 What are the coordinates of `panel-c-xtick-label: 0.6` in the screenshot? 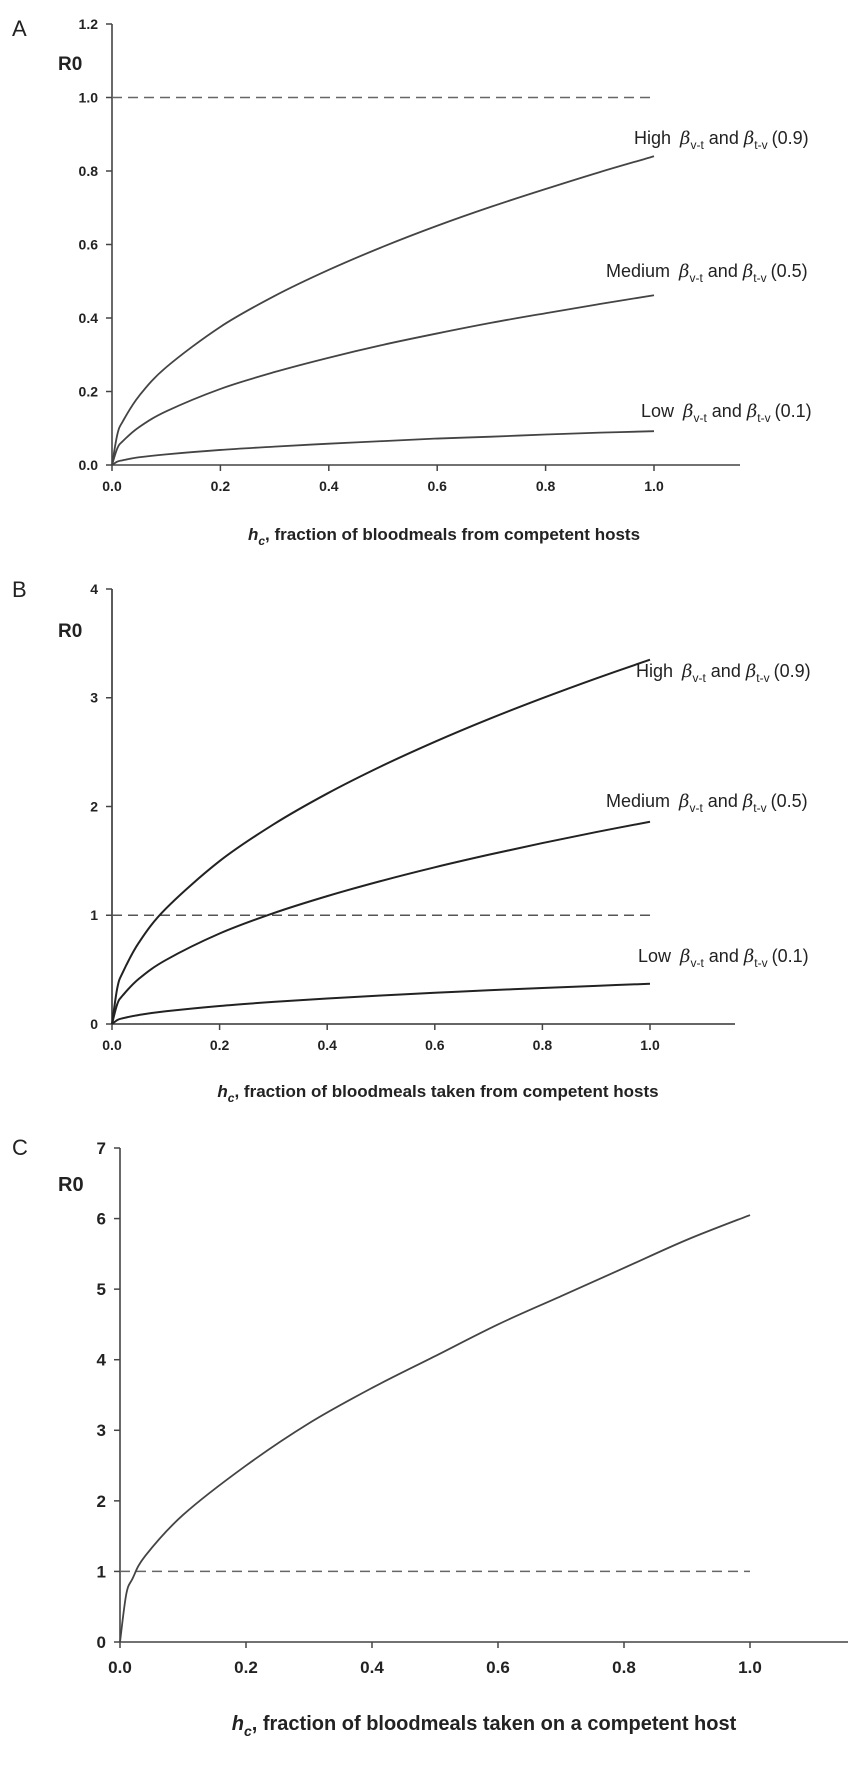 It's located at (498, 1667).